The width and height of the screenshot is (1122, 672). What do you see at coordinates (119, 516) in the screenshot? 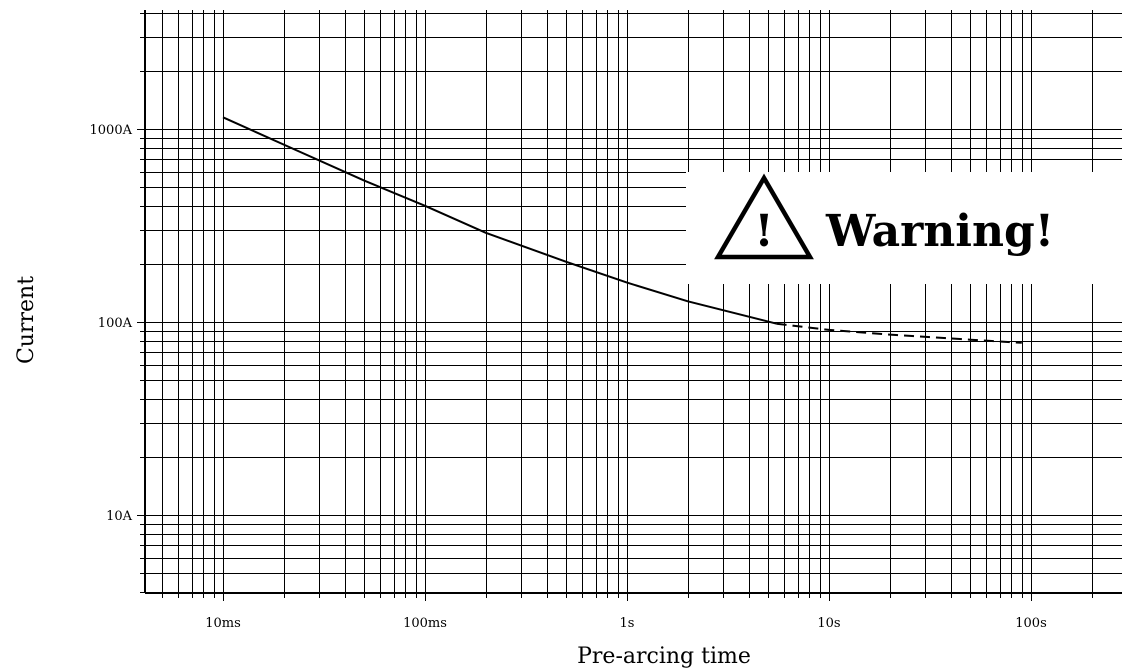
I see `y-tick-label: 10A` at bounding box center [119, 516].